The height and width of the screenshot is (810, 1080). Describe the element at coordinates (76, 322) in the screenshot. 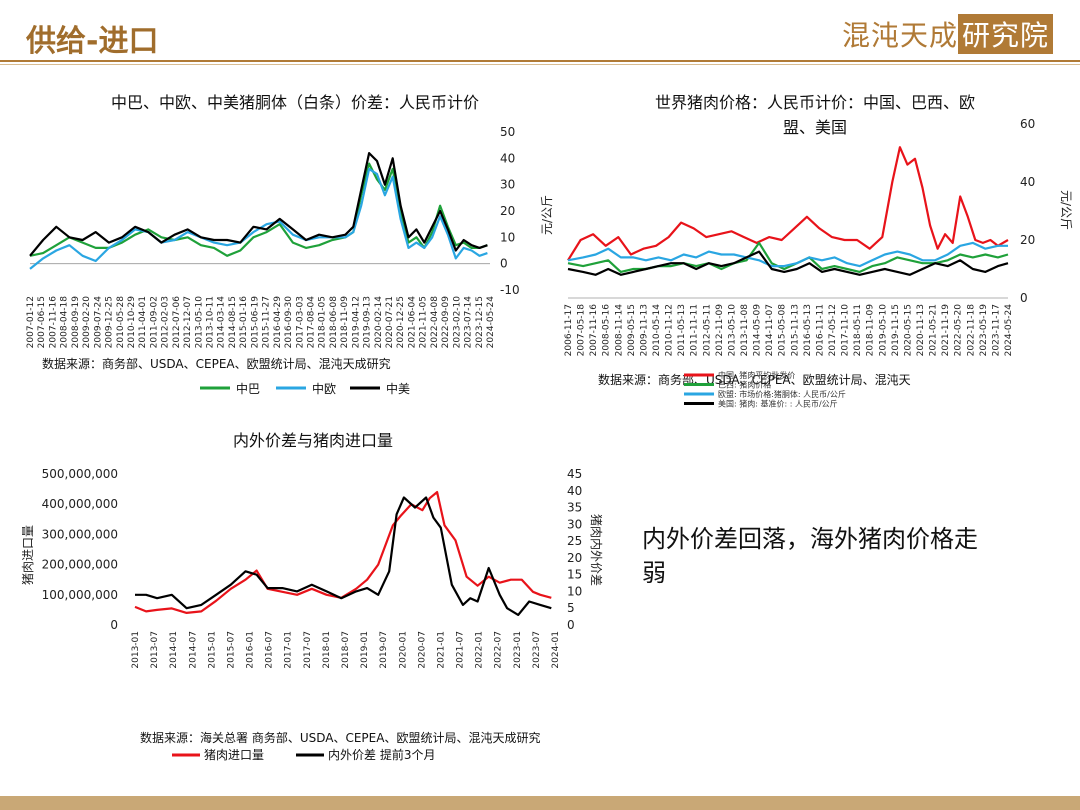

I see `chart1-tick-label: 2008-09-19` at that location.